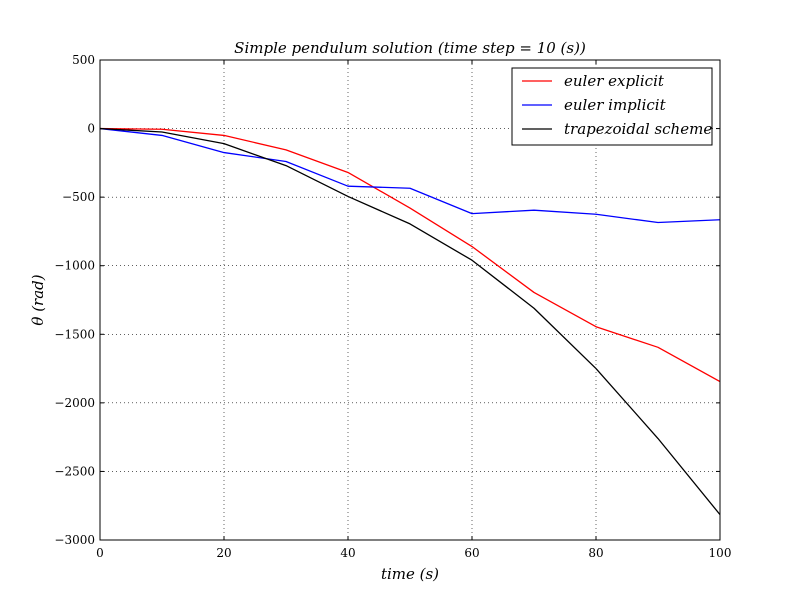  What do you see at coordinates (595, 553) in the screenshot?
I see `x-tick-label: 80` at bounding box center [595, 553].